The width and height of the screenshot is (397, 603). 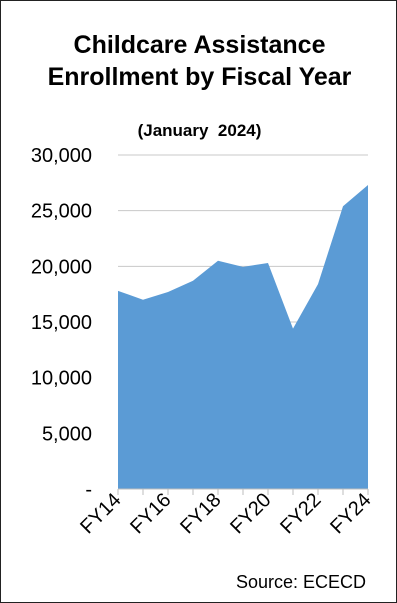 What do you see at coordinates (150, 513) in the screenshot?
I see `x-tick-label: FY16` at bounding box center [150, 513].